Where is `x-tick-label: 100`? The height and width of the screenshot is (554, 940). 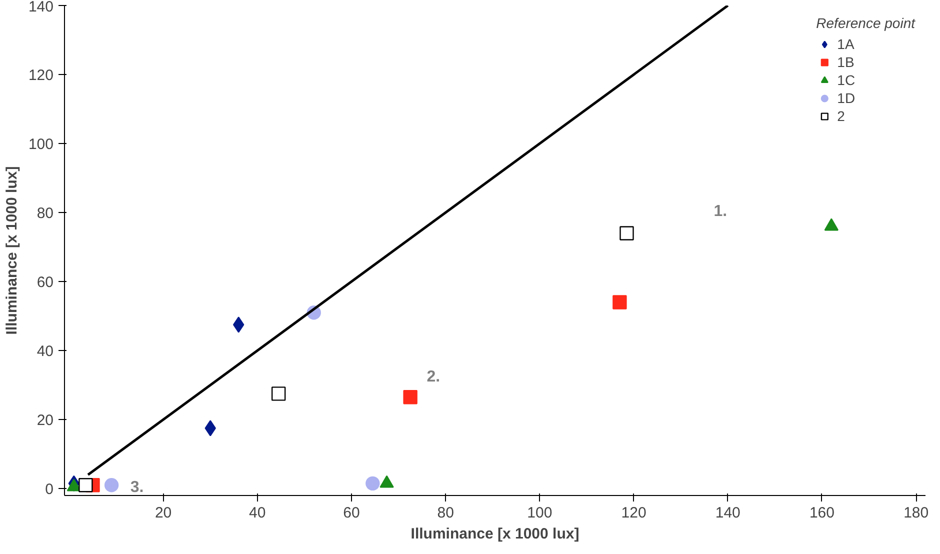 x-tick-label: 100 is located at coordinates (539, 513).